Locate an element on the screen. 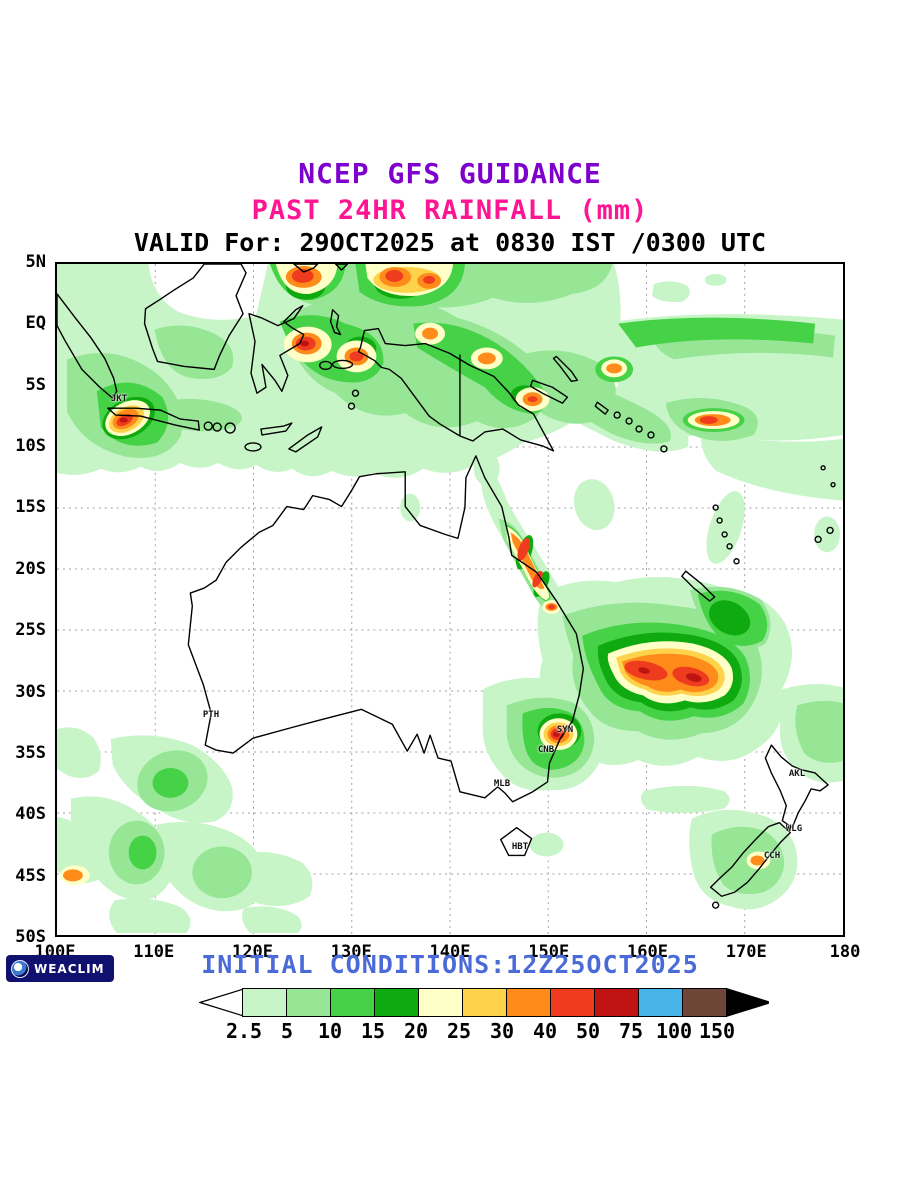 This screenshot has height=1200, width=900. page-subtitle: PAST 24HR RAINFALL (mm) is located at coordinates (450, 210).